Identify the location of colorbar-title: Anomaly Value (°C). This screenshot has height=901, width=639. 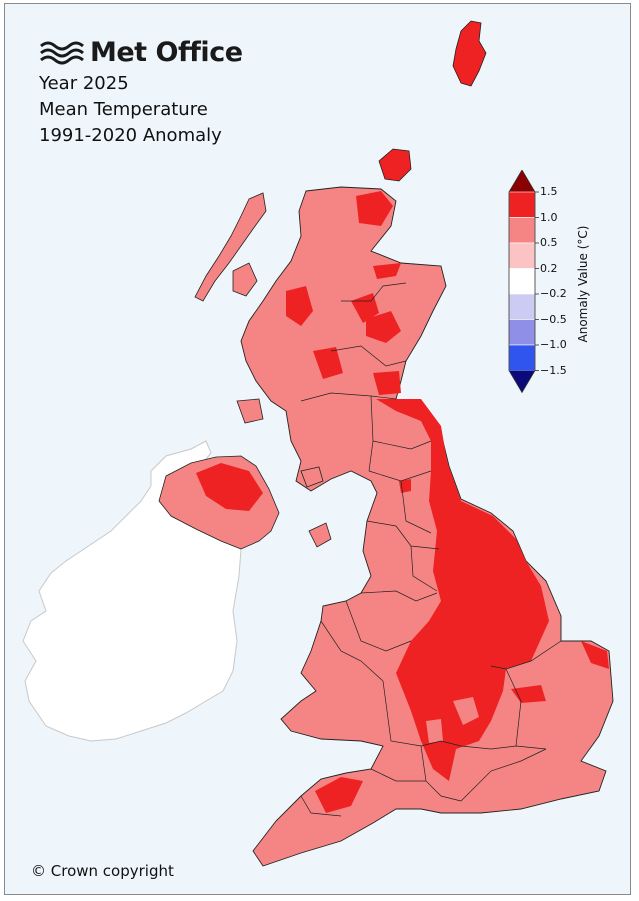
(583, 284).